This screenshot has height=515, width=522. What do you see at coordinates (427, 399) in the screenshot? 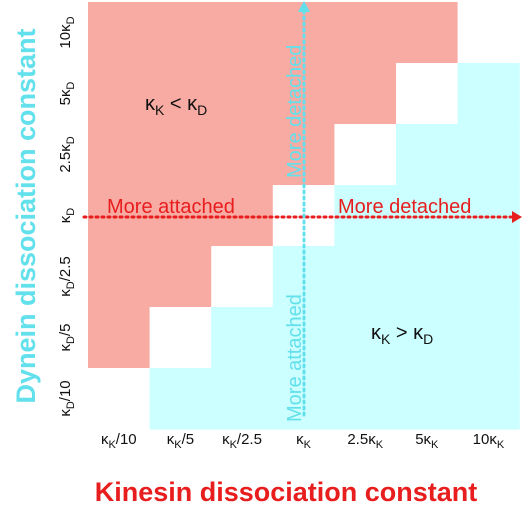
I see `cell-r6-c5` at bounding box center [427, 399].